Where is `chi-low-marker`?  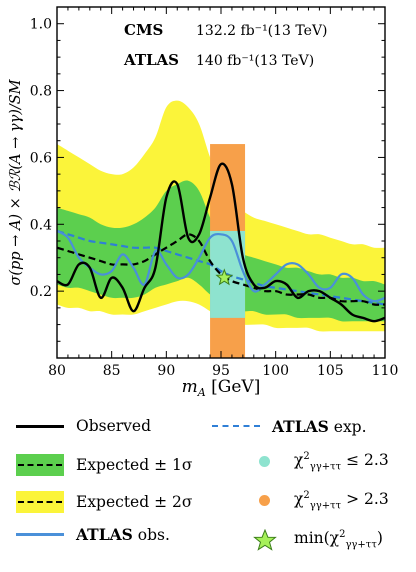 chi-low-marker is located at coordinates (267, 462).